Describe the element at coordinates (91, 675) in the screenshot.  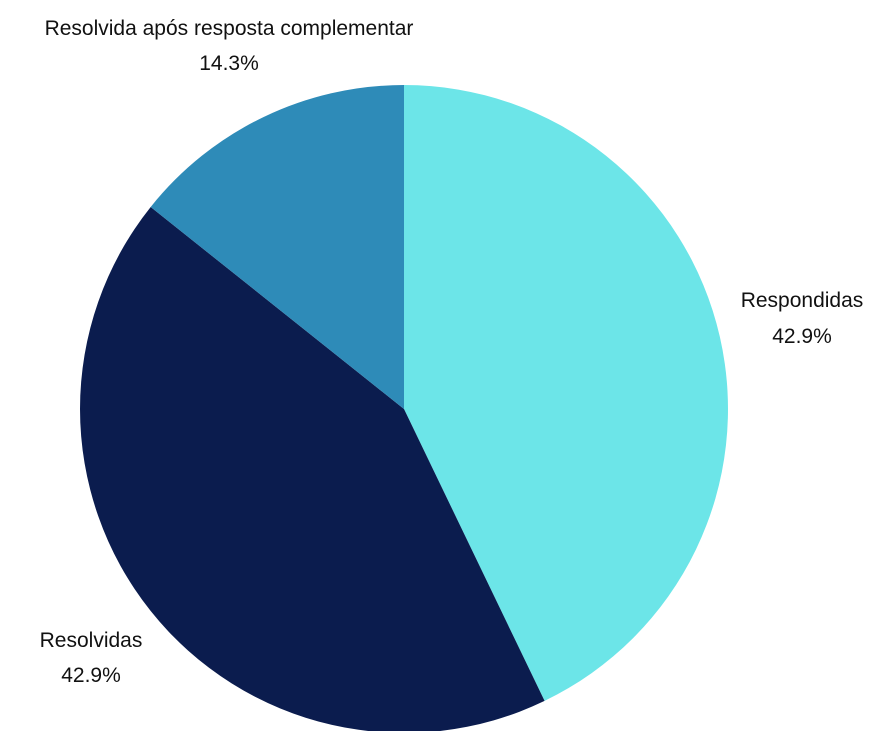
I see `slice-value-label-resolvidas: 42.9%` at that location.